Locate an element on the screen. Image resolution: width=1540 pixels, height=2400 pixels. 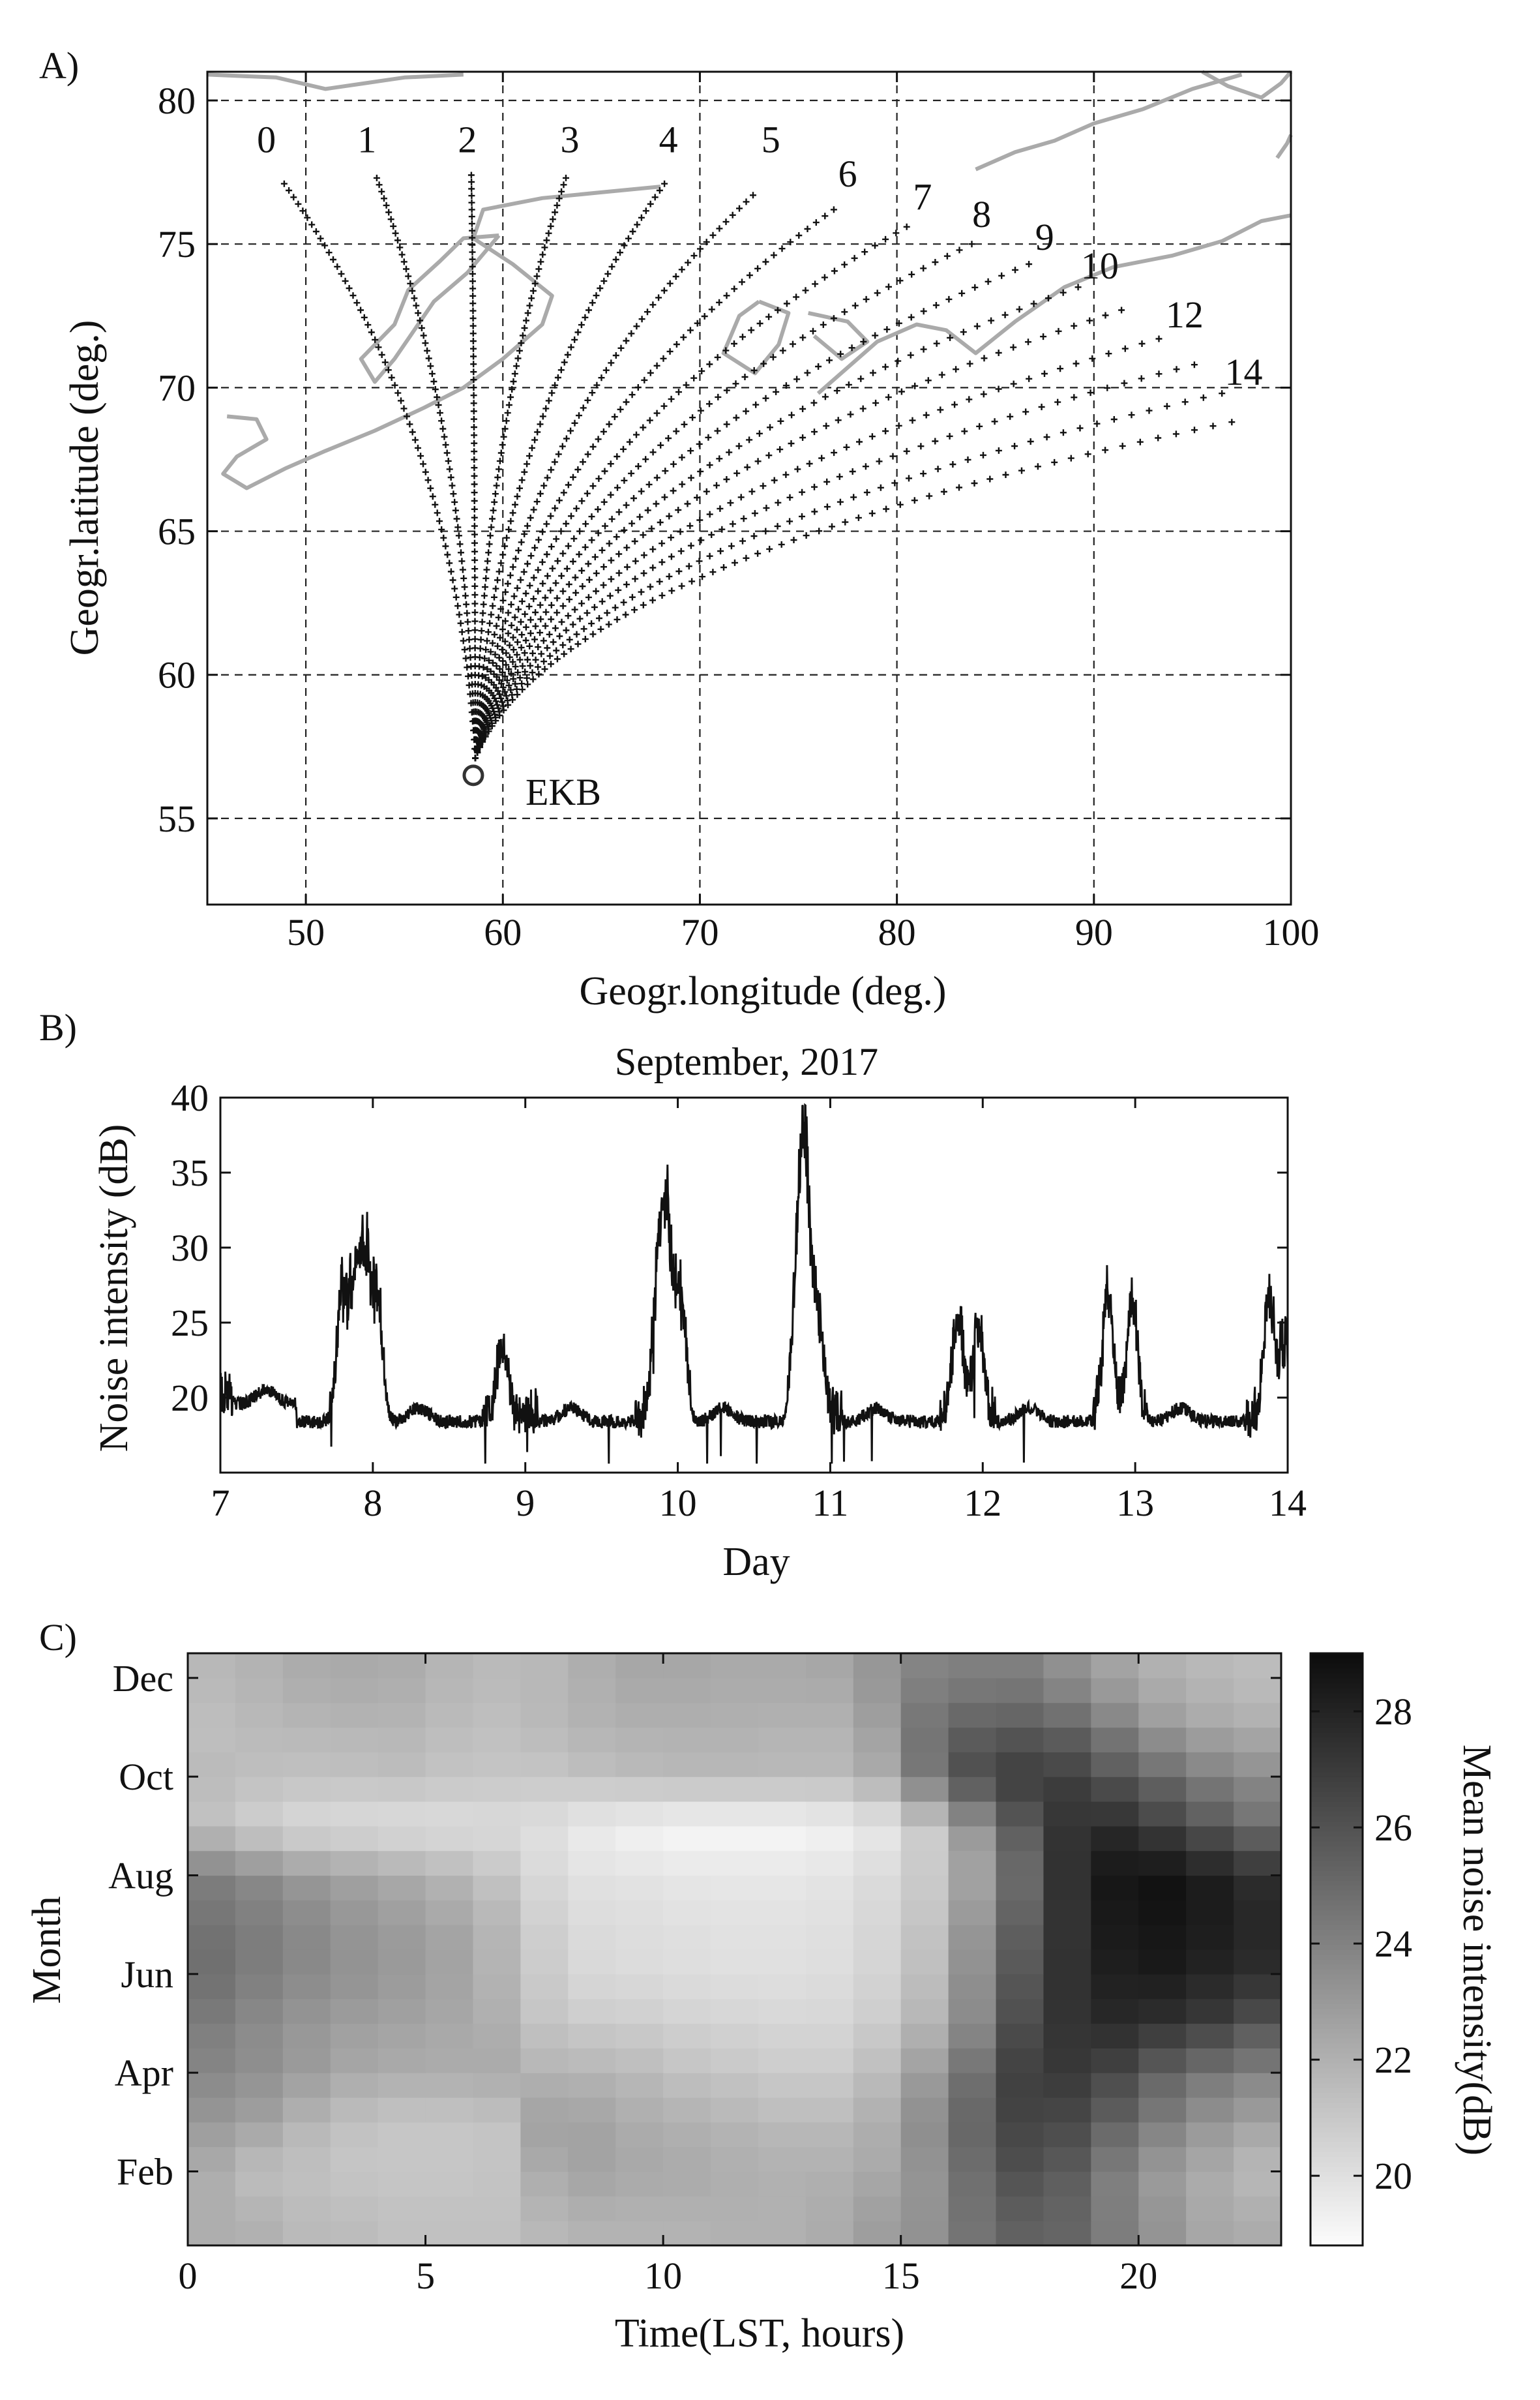
ray-label-4: 4 is located at coordinates (668, 139).